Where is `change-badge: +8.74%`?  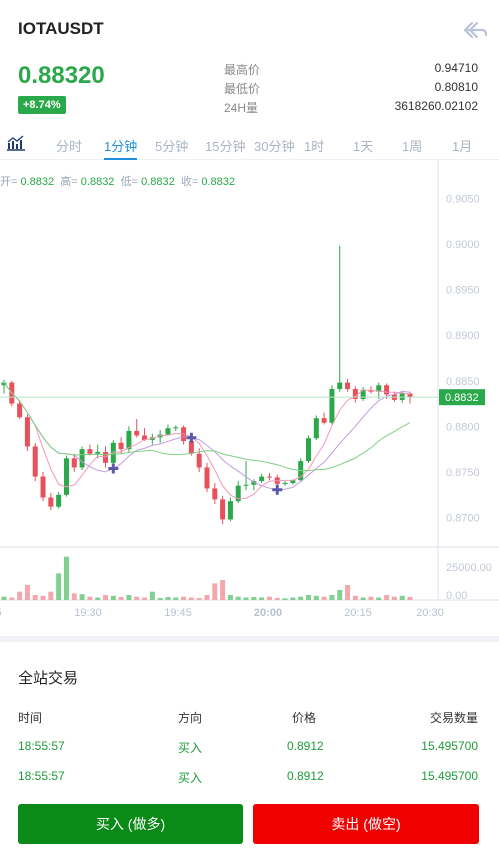
change-badge: +8.74% is located at coordinates (42, 105).